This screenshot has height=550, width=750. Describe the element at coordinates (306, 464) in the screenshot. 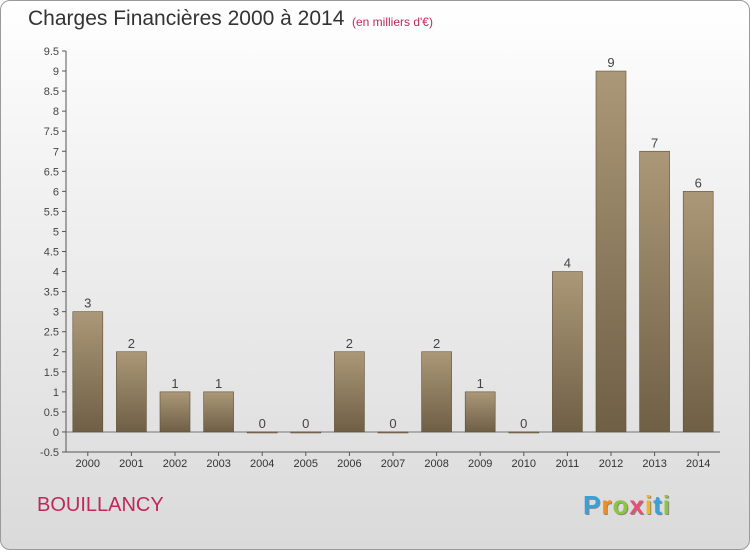

I see `x-tick-label: 2005` at that location.